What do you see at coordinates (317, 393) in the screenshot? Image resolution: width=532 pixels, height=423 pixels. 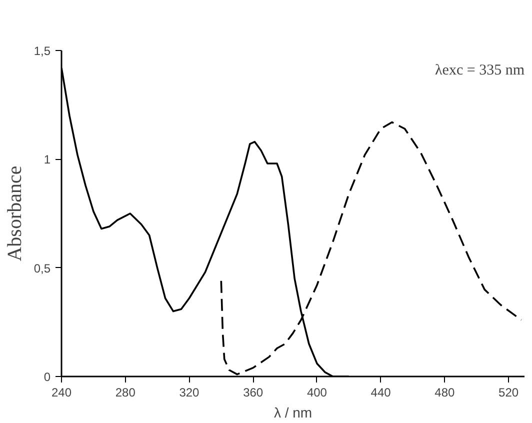 I see `x-tick-label: 400` at bounding box center [317, 393].